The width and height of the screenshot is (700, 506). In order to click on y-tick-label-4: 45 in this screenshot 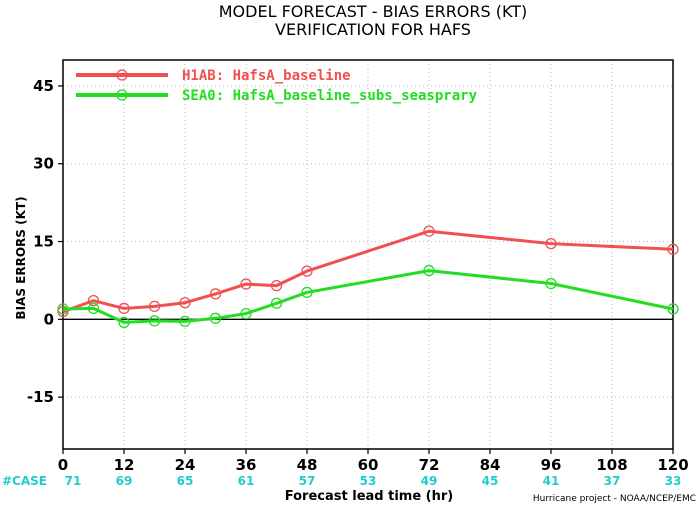, I will do `click(43, 86)`.